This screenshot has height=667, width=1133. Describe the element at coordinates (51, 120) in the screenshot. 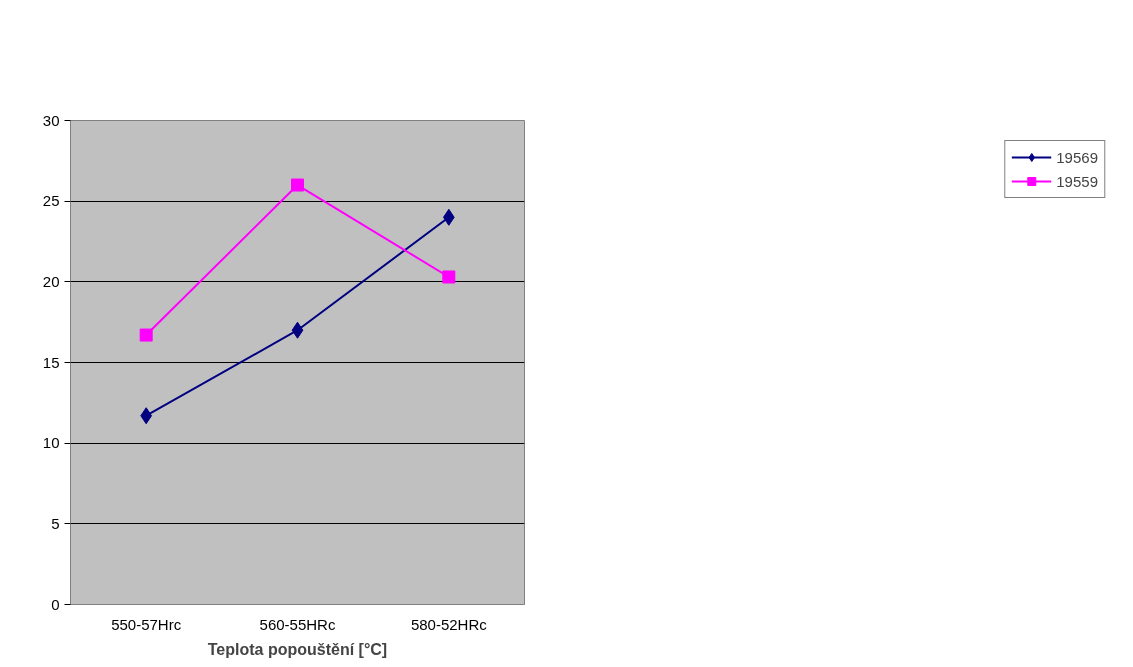

I see `y-tick-label: 30` at that location.